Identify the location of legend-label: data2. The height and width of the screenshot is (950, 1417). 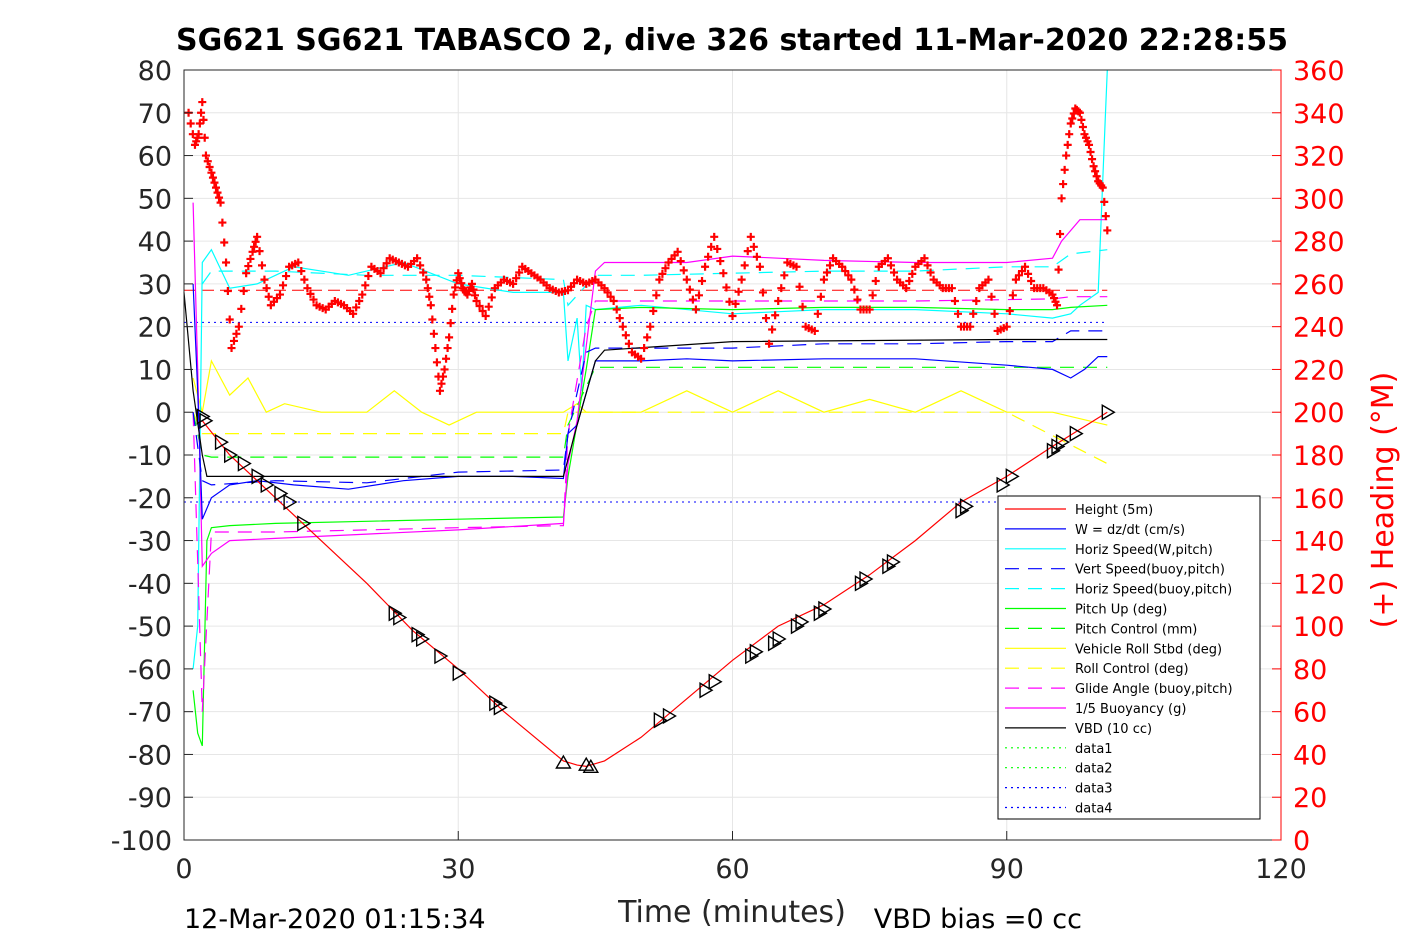
(1094, 769).